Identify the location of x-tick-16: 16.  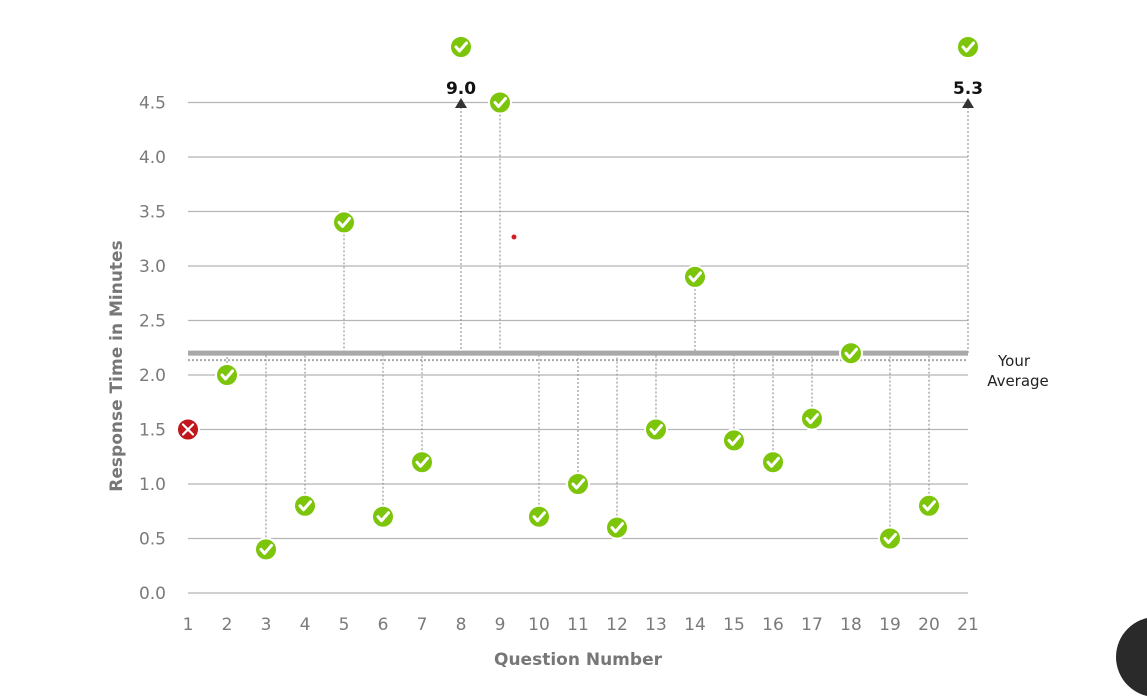
(773, 625).